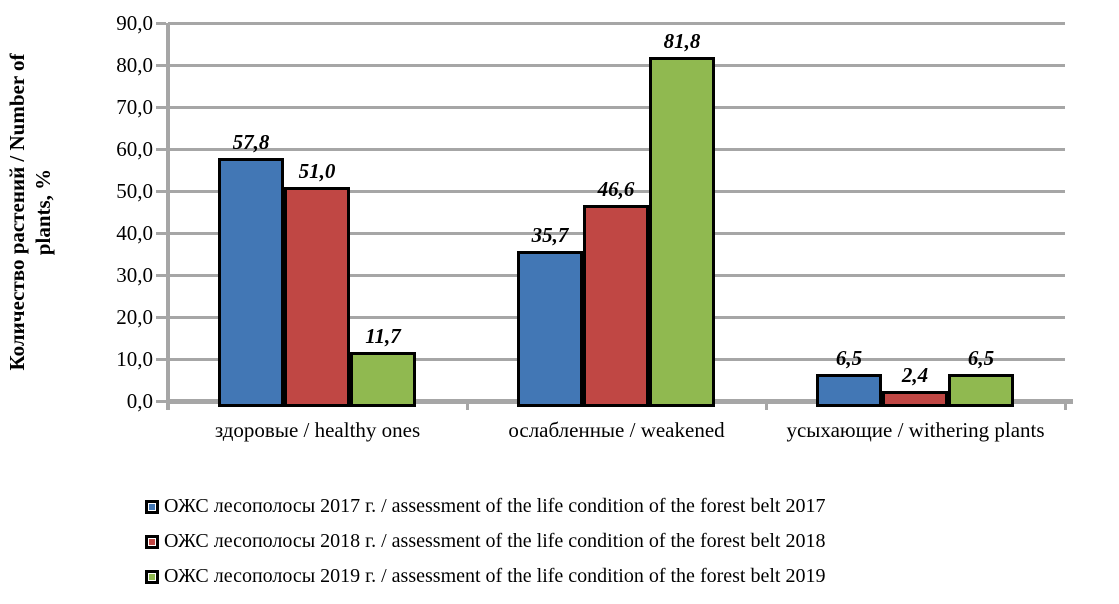 This screenshot has height=604, width=1119. Describe the element at coordinates (139, 401) in the screenshot. I see `y-tick-label-0: 0,0` at that location.